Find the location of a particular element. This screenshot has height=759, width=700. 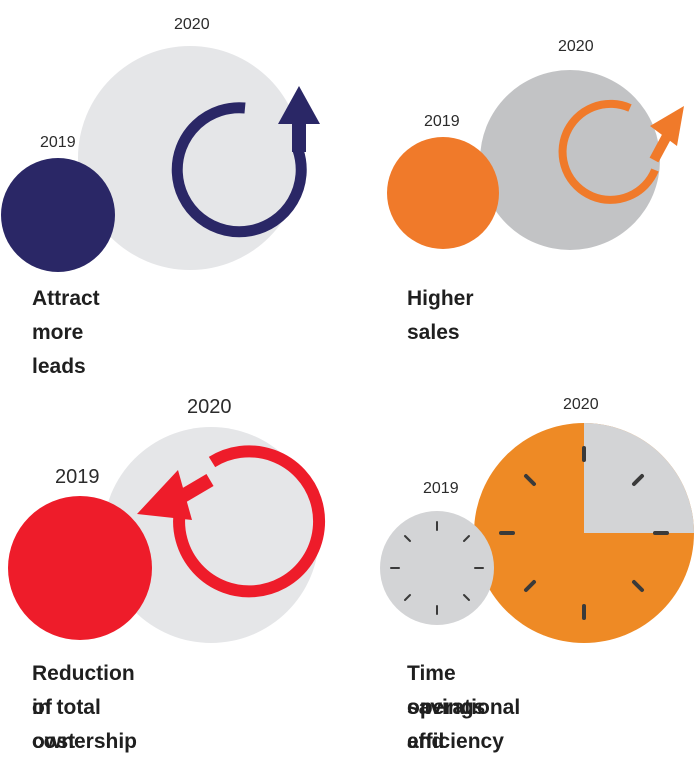

cost-2019-circle is located at coordinates (80, 568).